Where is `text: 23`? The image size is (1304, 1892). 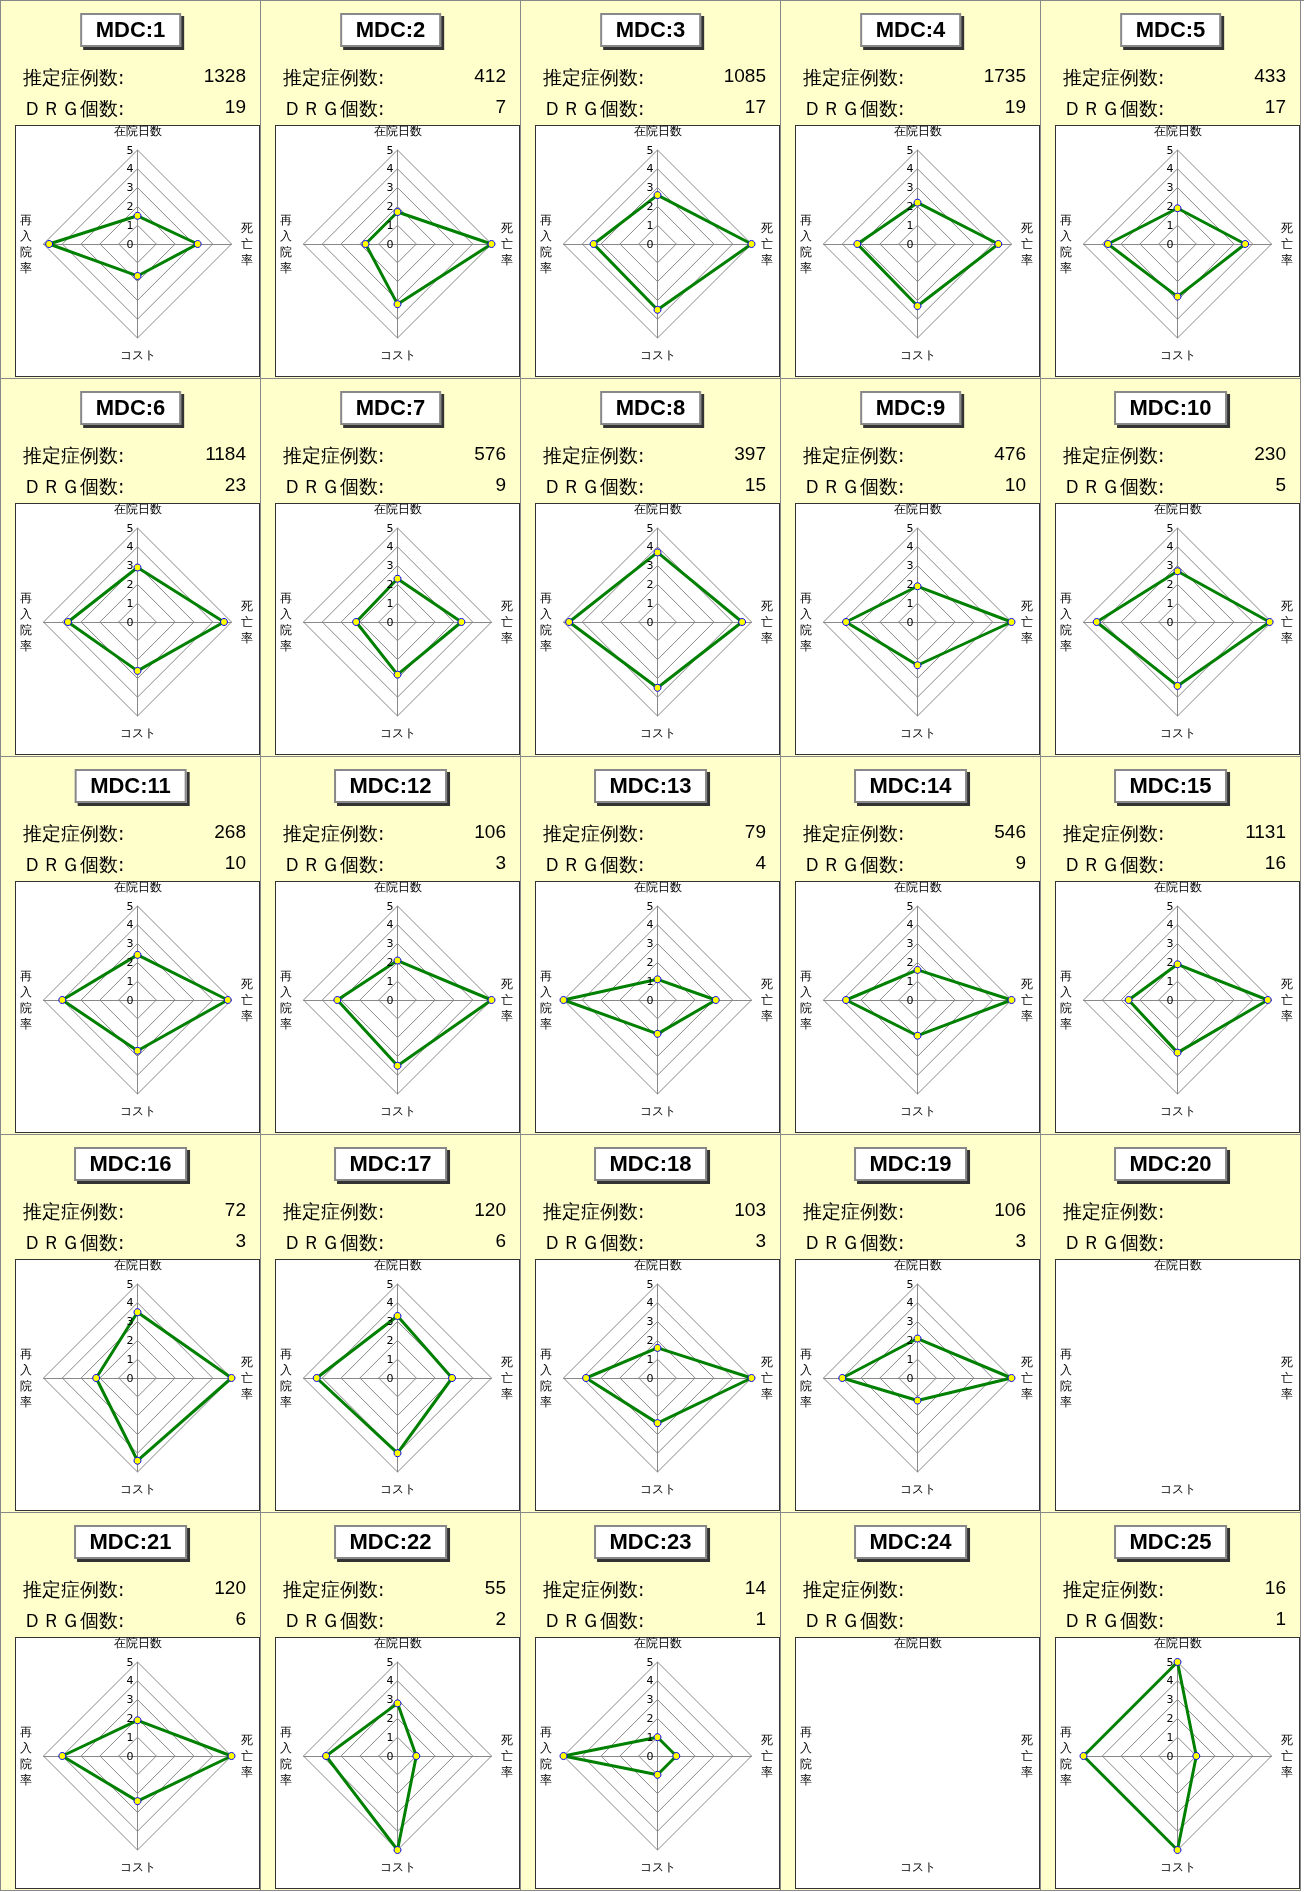 text: 23 is located at coordinates (235, 485).